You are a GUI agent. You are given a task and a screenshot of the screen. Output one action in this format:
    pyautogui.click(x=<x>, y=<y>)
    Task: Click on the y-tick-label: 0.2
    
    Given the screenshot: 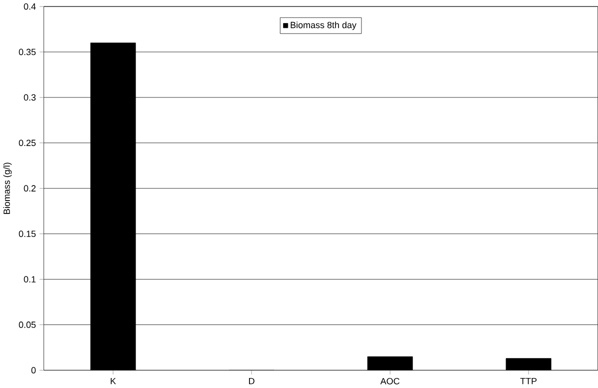 What is the action you would take?
    pyautogui.click(x=30, y=188)
    